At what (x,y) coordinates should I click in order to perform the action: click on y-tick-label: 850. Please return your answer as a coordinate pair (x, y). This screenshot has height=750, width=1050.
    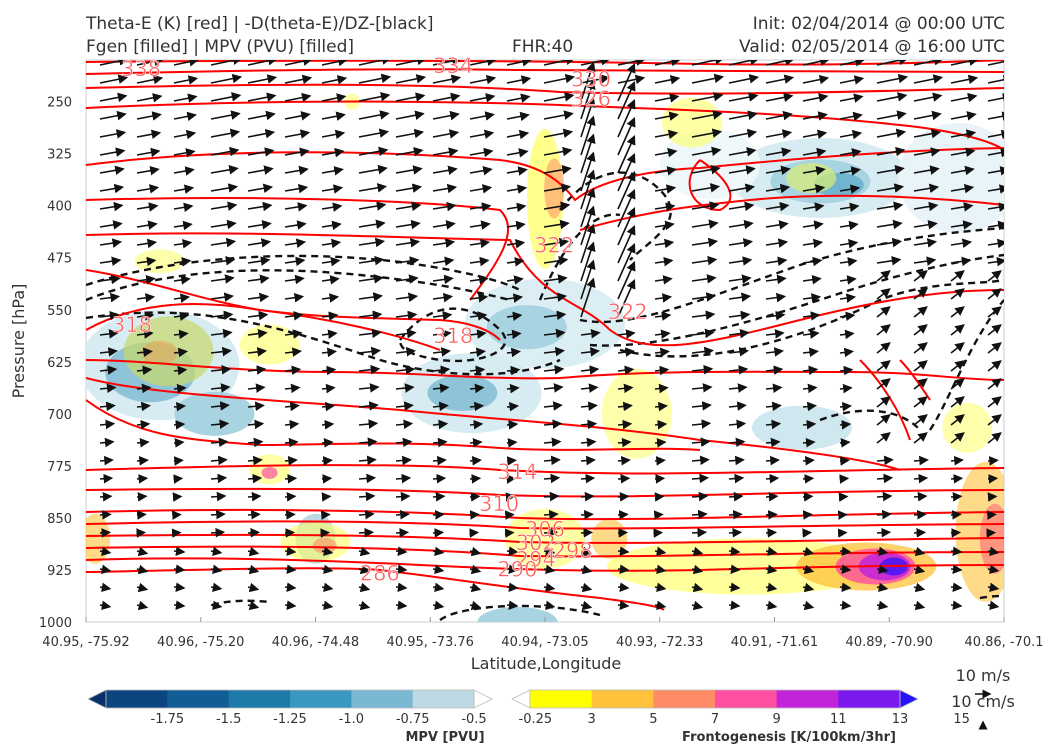
    Looking at the image, I should click on (59, 519).